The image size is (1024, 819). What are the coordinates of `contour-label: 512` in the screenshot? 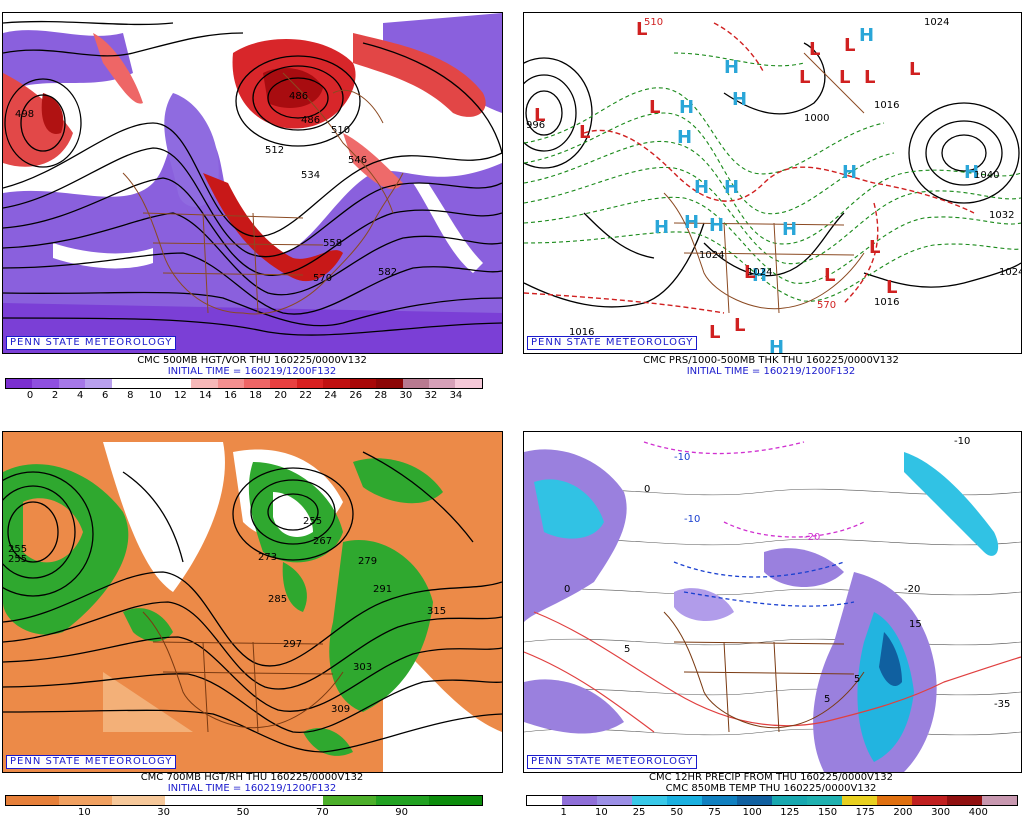 It's located at (274, 150).